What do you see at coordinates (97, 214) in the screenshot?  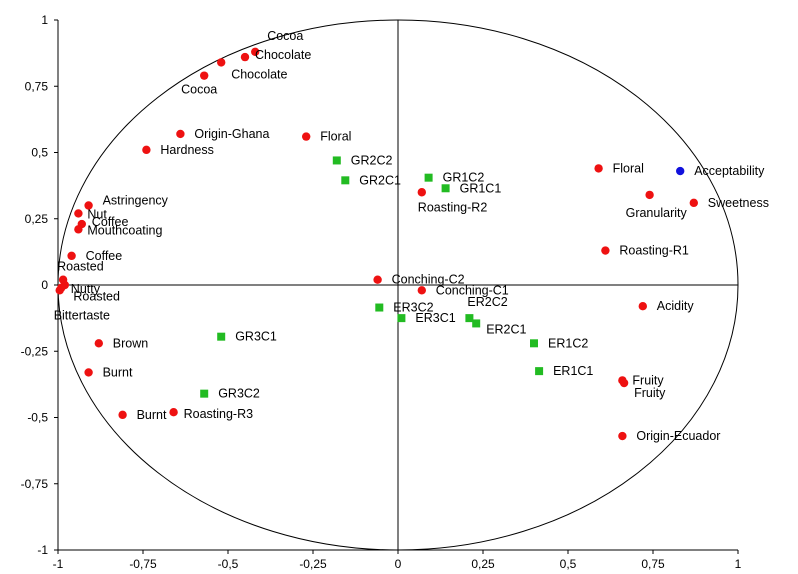 I see `point-label: Nut` at bounding box center [97, 214].